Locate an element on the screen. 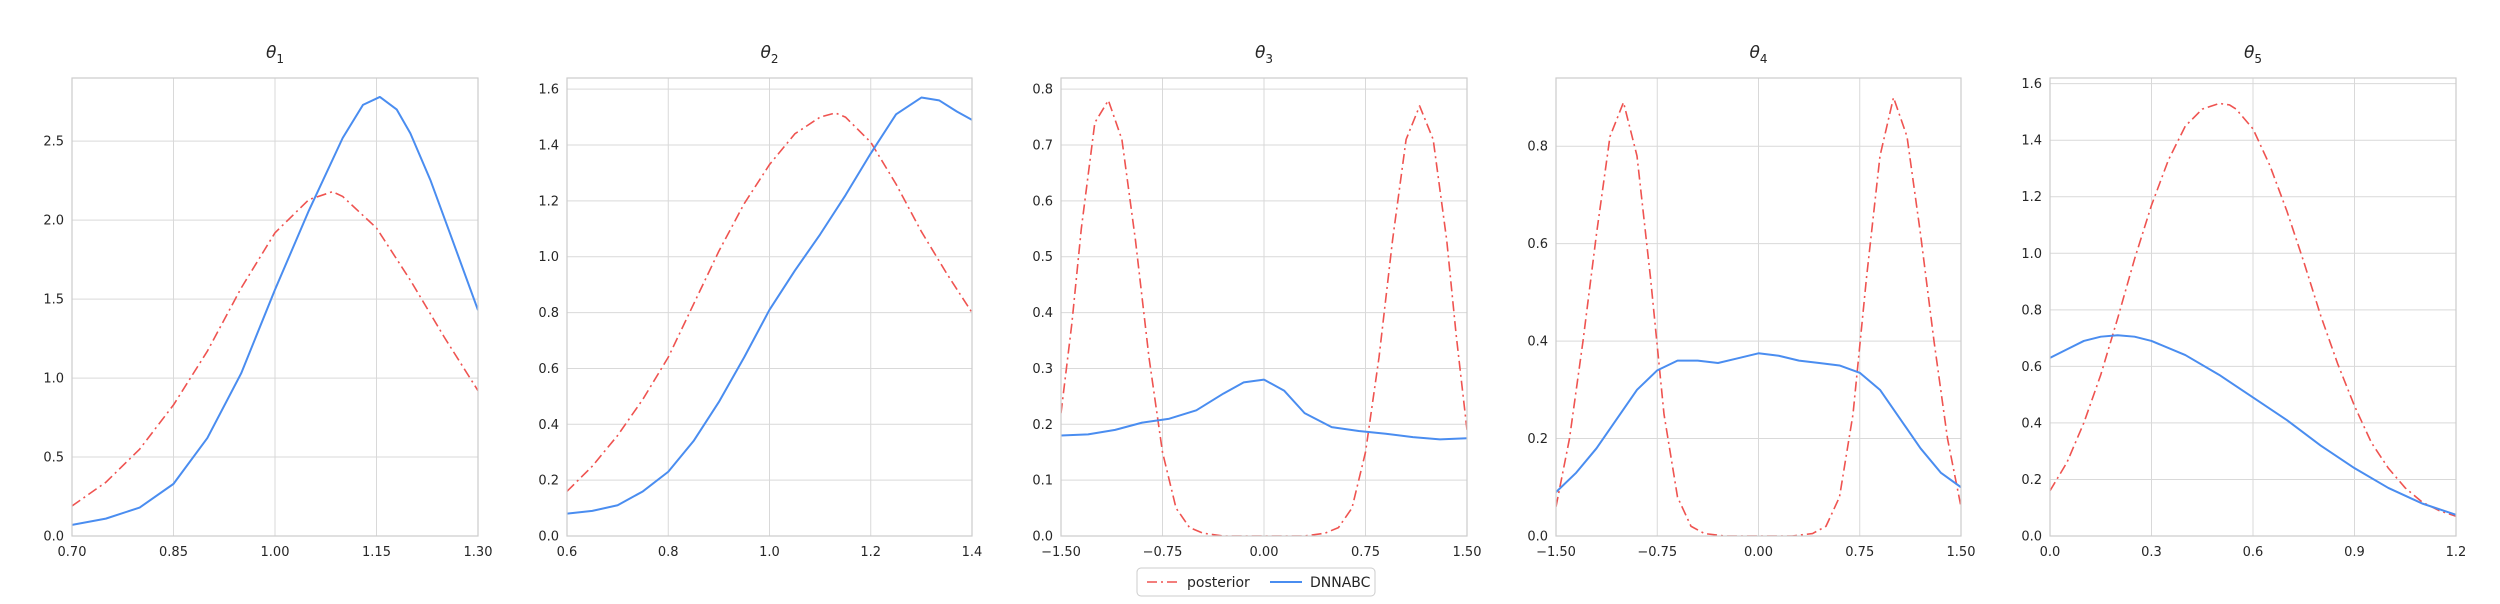 This screenshot has width=2500, height=604. x-tick-label: 1.00 is located at coordinates (275, 552).